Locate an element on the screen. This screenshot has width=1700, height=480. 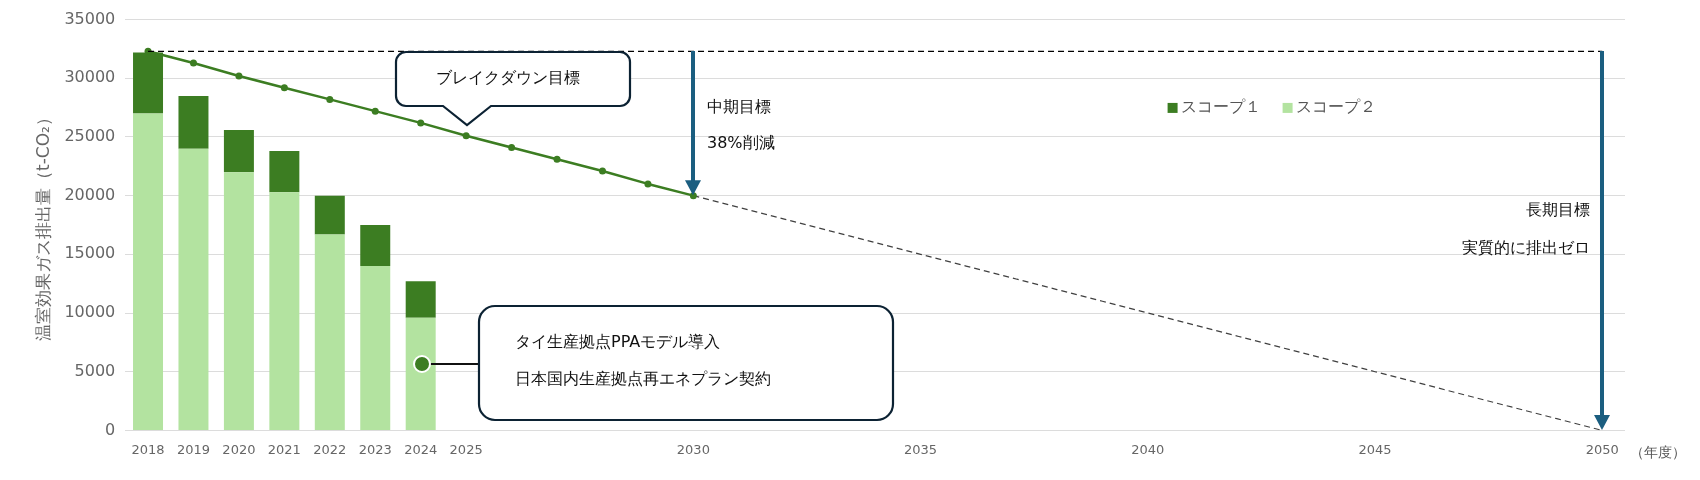
y-axis-title: 温室効果ガス排出量（t-CO₂） is located at coordinates (42, 225).